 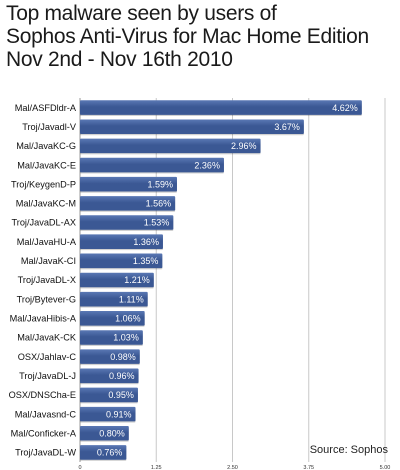 What do you see at coordinates (128, 319) in the screenshot?
I see `bar-value-label: 1.06%` at bounding box center [128, 319].